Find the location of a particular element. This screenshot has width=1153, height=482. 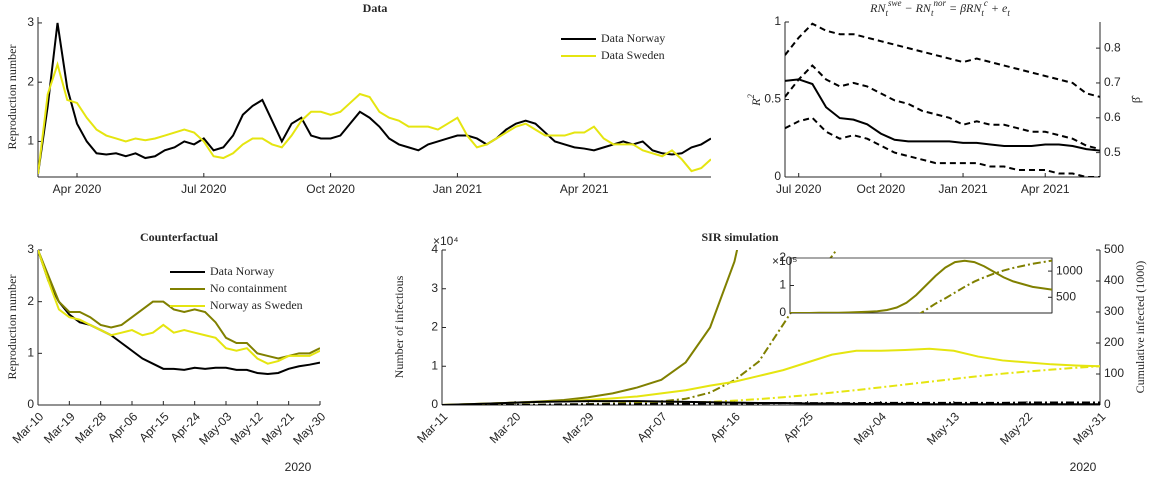

x-tick-label: Apr 2020 is located at coordinates (77, 189).